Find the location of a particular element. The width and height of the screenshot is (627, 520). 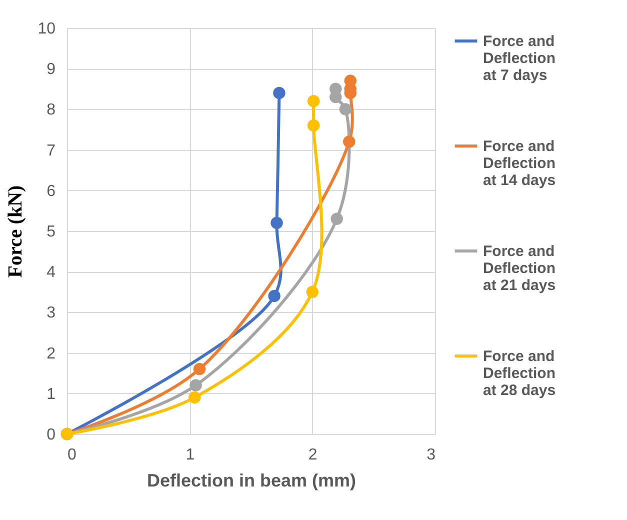

x-tick-label: 0 is located at coordinates (72, 455).